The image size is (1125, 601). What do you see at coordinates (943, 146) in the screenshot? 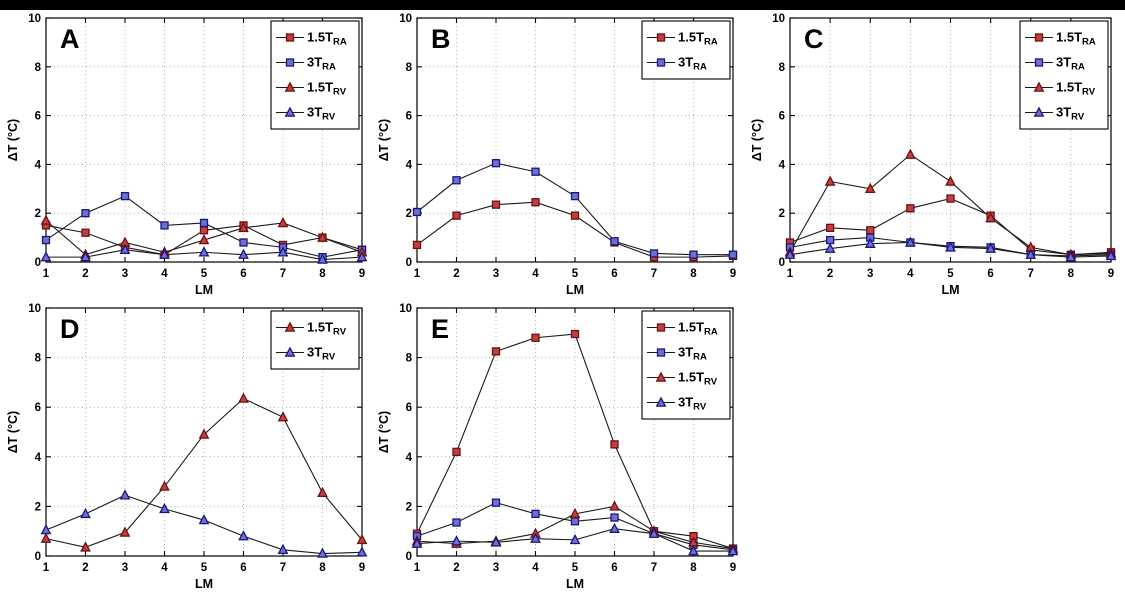
I see `axis-ticks: 1 2 3 4 5 6 7 8 9 0 2 4 6 8 10` at bounding box center [943, 146].